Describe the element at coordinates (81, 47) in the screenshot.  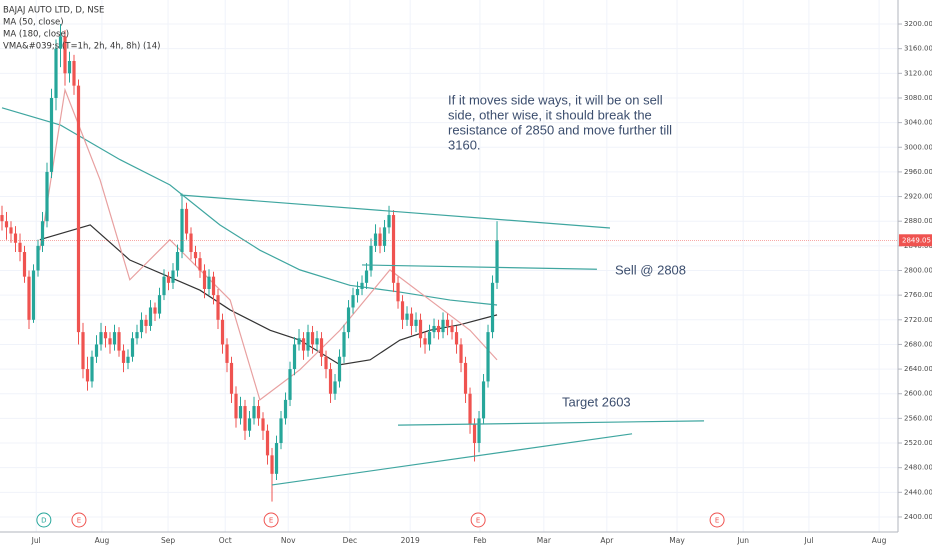
I see `legend-entry: VMA&#039;s (T=1h, 2h, 4h, 8h) (14)` at that location.